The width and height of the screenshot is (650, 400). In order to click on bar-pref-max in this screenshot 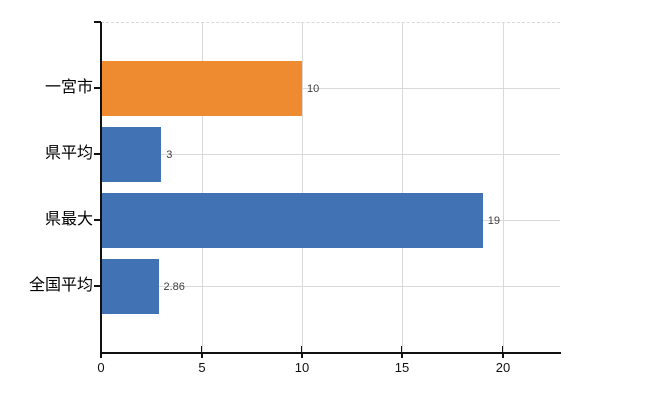, I will do `click(292, 220)`.